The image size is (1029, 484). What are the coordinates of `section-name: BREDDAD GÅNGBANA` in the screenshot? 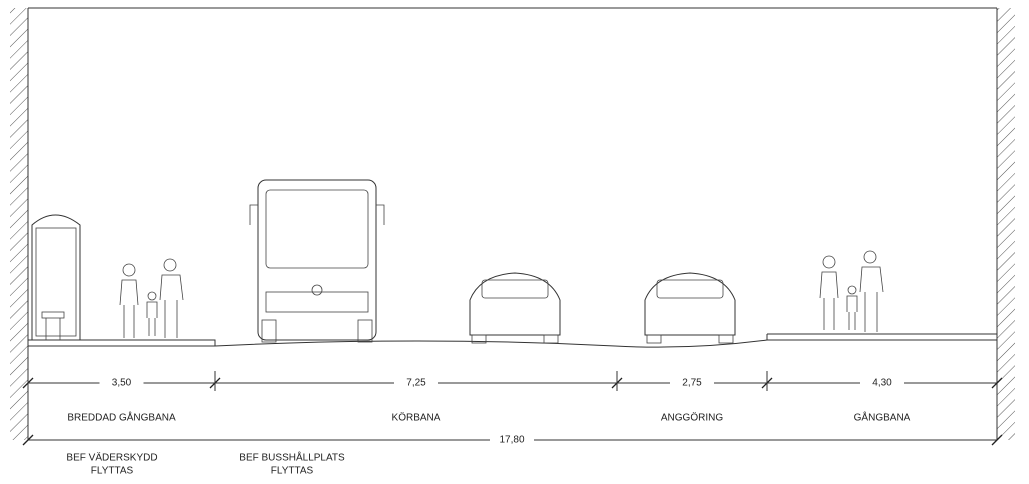 It's located at (121, 417).